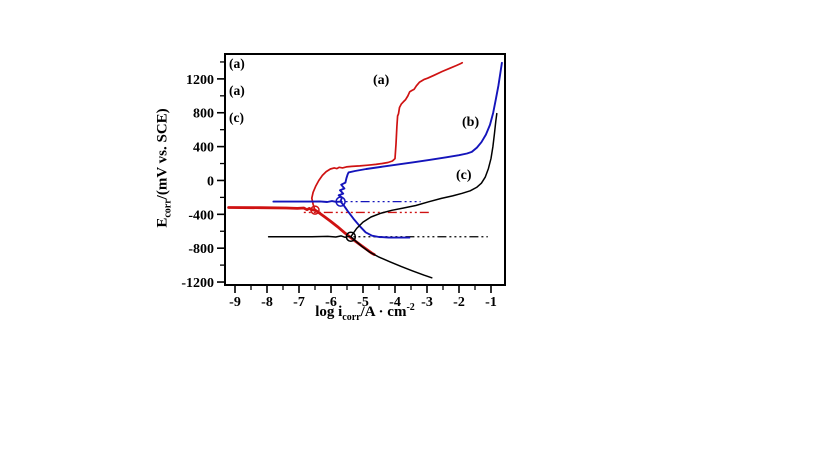 This screenshot has height=460, width=819. What do you see at coordinates (341, 219) in the screenshot?
I see `sample-b-cathodic-curve` at bounding box center [341, 219].